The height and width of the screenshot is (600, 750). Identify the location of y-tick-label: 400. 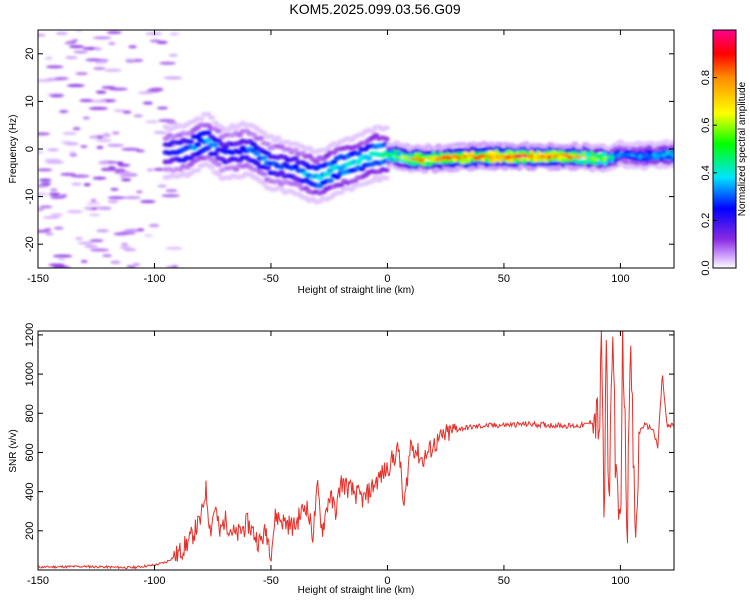
(30, 491).